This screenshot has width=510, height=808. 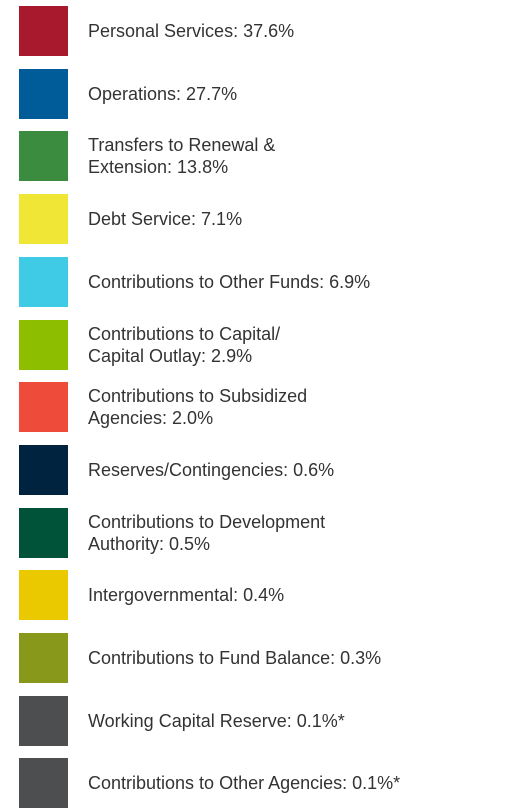 I want to click on legend-label: Operations: 27.7%, so click(x=162, y=94).